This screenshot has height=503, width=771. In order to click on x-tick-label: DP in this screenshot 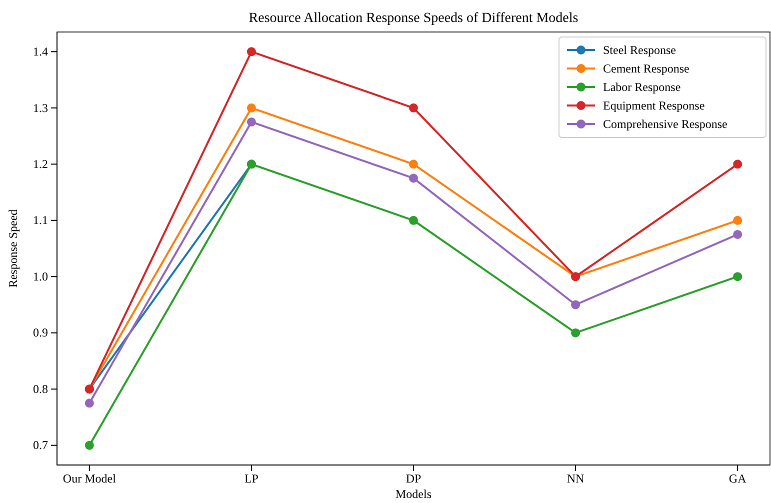, I will do `click(414, 479)`.